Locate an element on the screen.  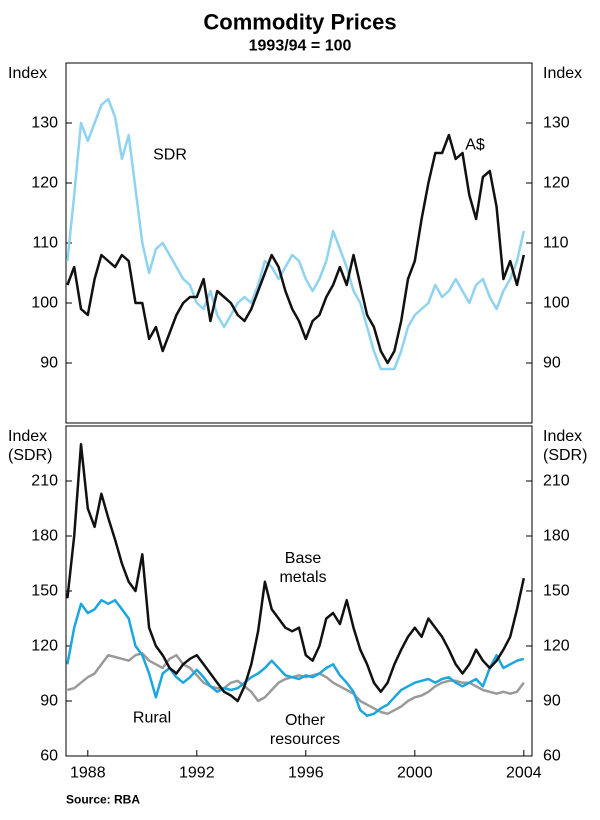
x-tick-label: 2000 is located at coordinates (415, 773).